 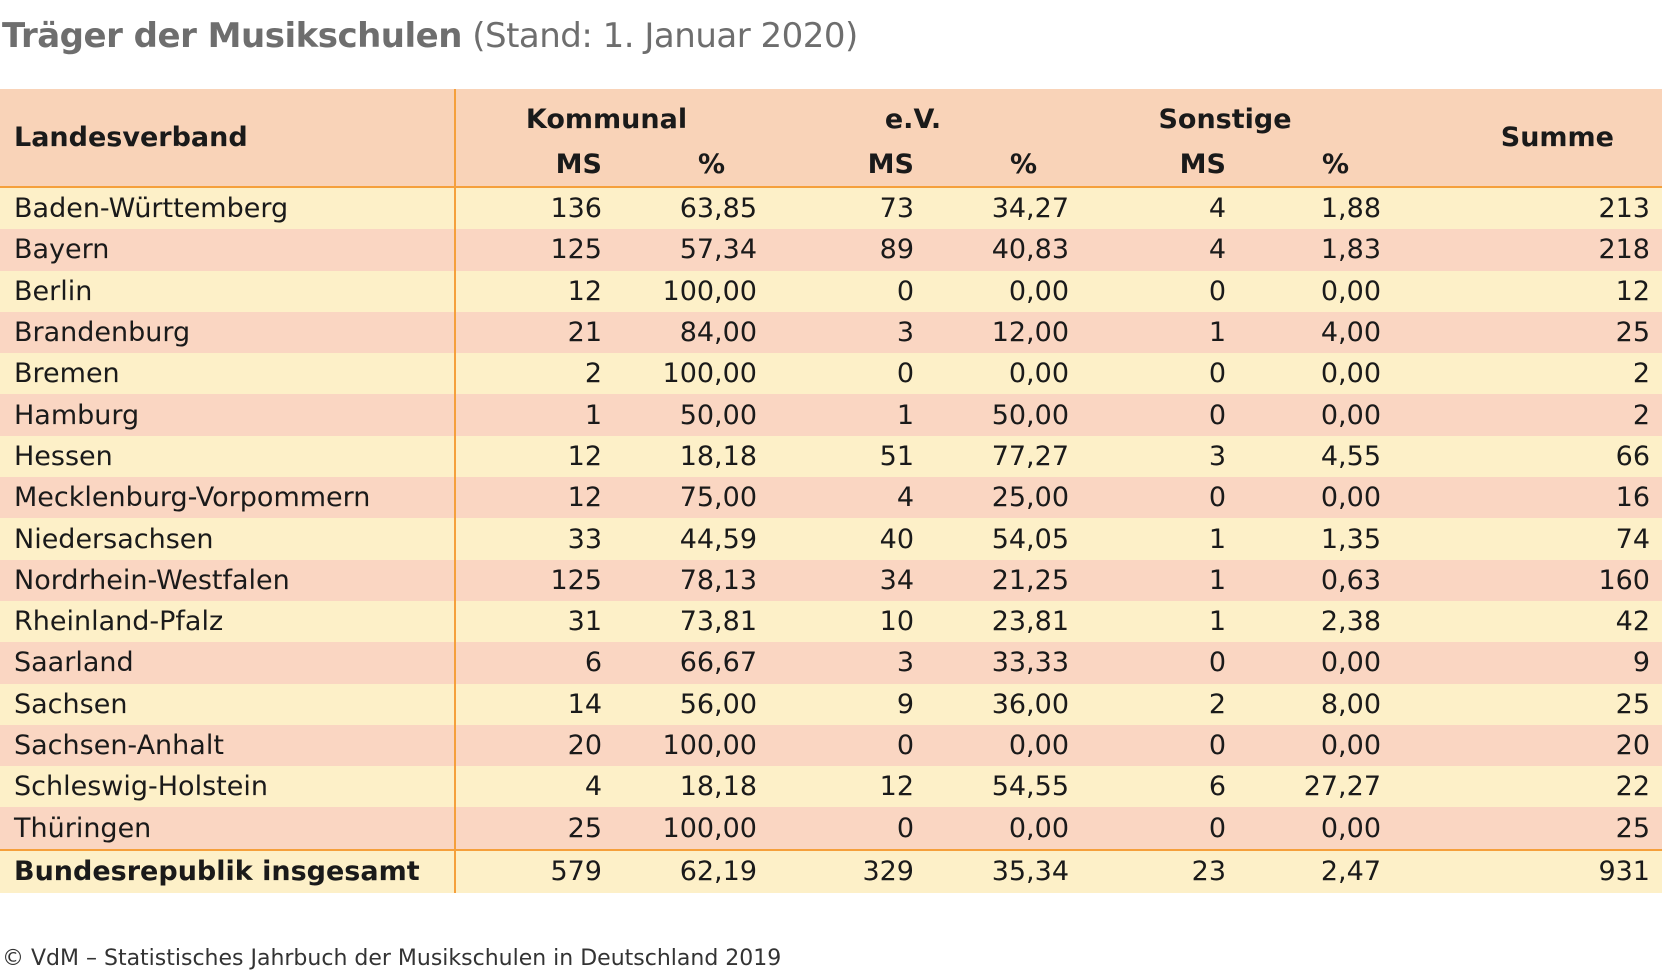 I want to click on table-row: Brandenburg 21 84,00 3 12,00 1 4,00 25, so click(x=831, y=332).